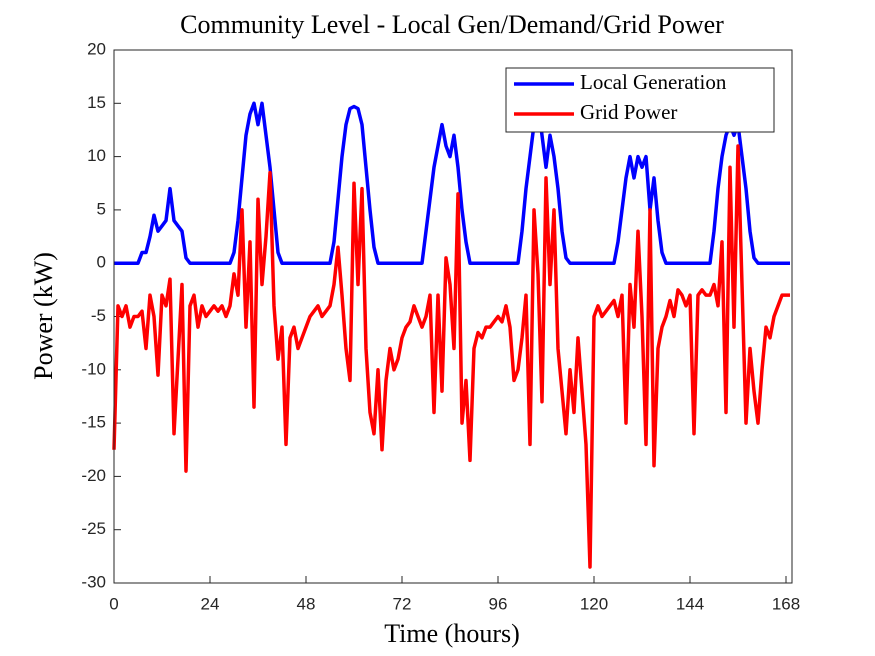  Describe the element at coordinates (93, 581) in the screenshot. I see `y-tick-label: -30` at that location.